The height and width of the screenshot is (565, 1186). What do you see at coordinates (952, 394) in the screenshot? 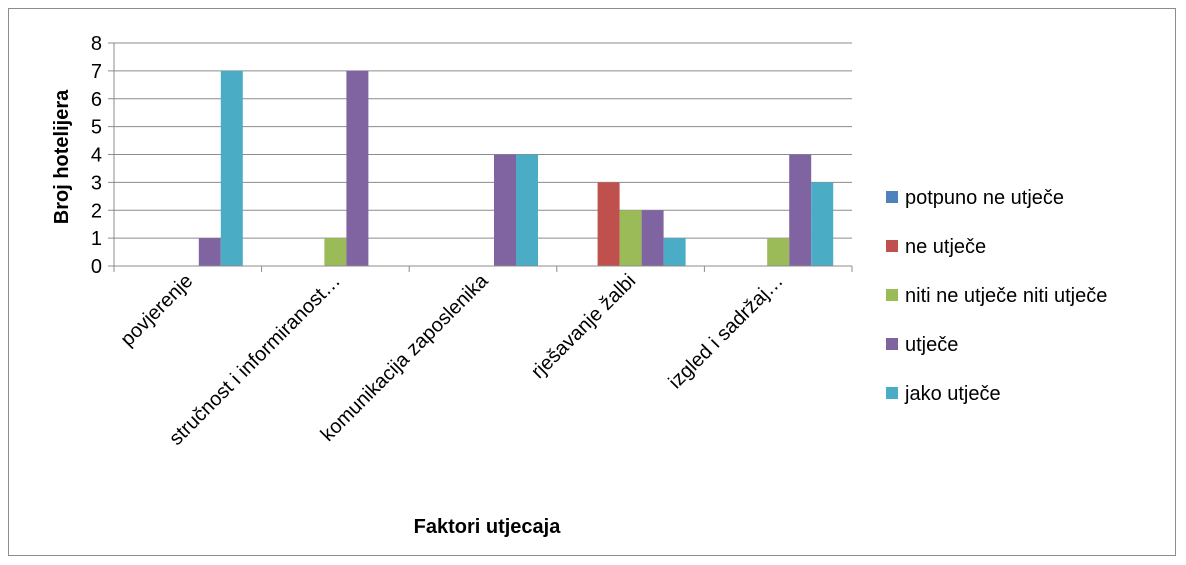
I see `legend-label: jako utječe` at bounding box center [952, 394].